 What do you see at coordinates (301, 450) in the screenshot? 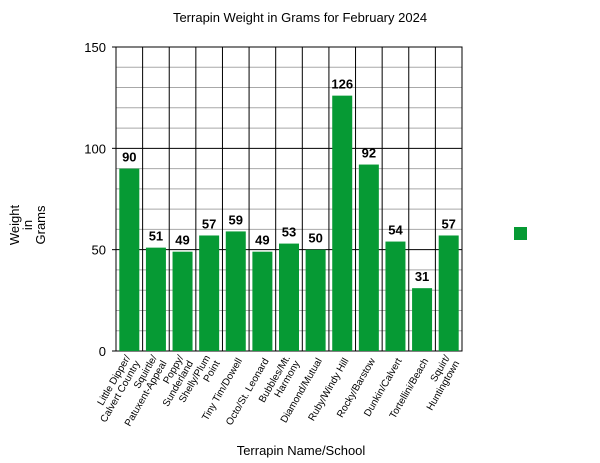
I see `x-axis-title: Terrapin Name/School` at bounding box center [301, 450].